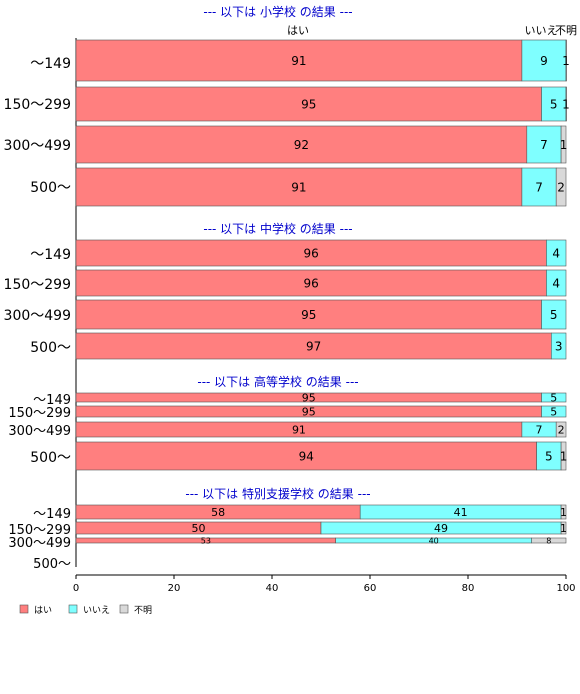 Image resolution: width=580 pixels, height=694 pixels. Describe the element at coordinates (461, 512) in the screenshot. I see `data-label: 41` at that location.